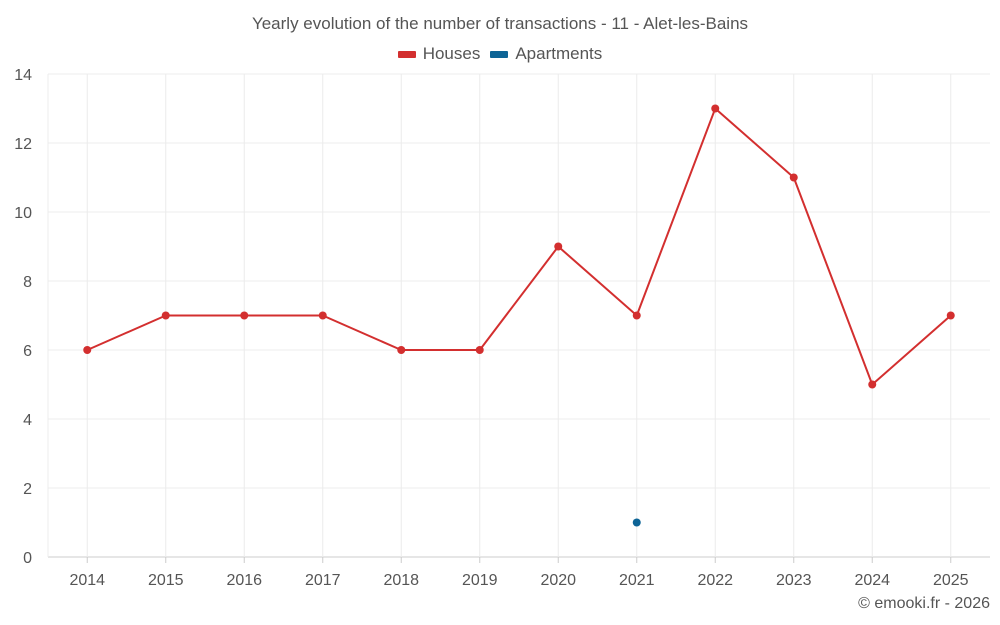 The height and width of the screenshot is (625, 1000). I want to click on x-tick-label: 2015, so click(166, 580).